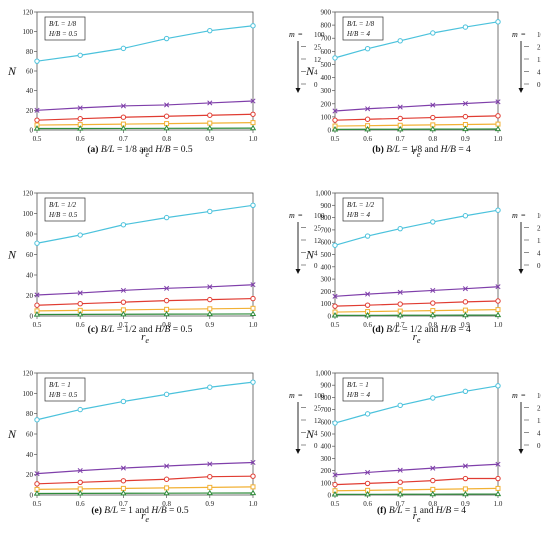  What do you see at coordinates (143, 151) in the screenshot?
I see `x-axis-label-main: r` at bounding box center [143, 151].